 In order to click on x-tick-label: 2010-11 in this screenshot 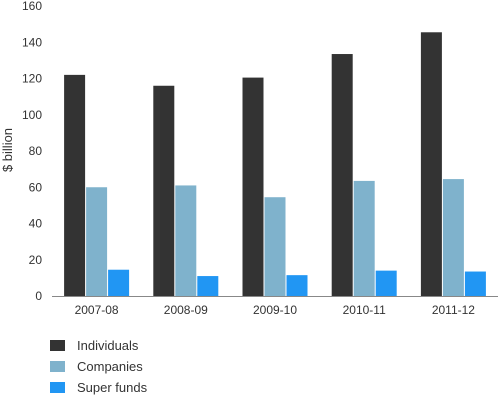, I will do `click(364, 310)`.